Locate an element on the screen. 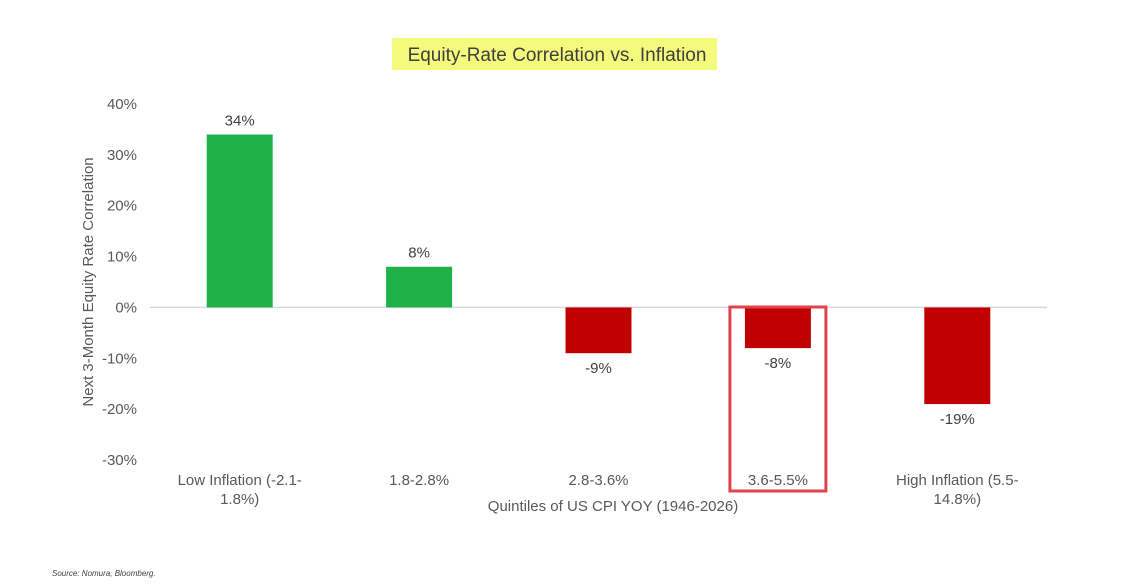  y-tick-label: -30% is located at coordinates (119, 460).